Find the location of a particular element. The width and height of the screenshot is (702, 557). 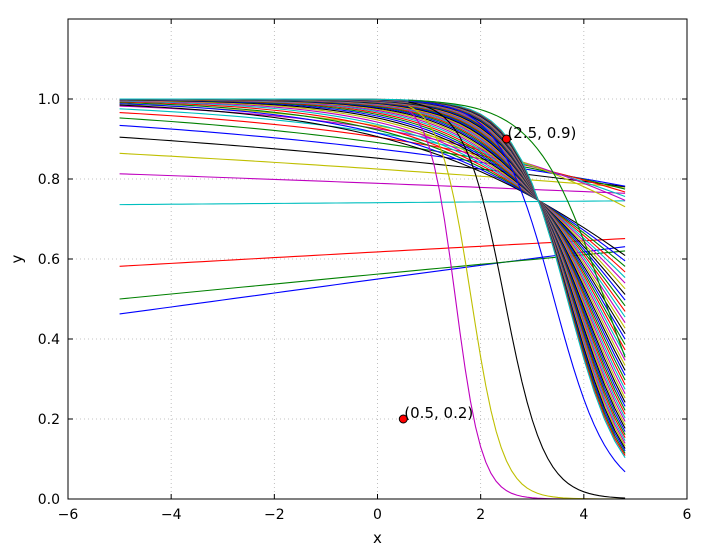

x-axis-label: x is located at coordinates (377, 538).